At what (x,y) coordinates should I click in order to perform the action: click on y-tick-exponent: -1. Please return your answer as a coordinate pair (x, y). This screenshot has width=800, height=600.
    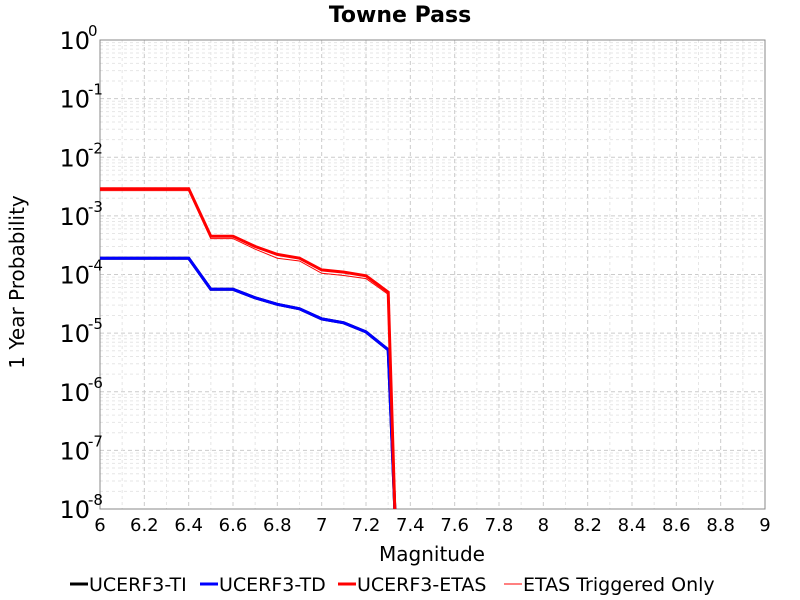
    Looking at the image, I should click on (95, 90).